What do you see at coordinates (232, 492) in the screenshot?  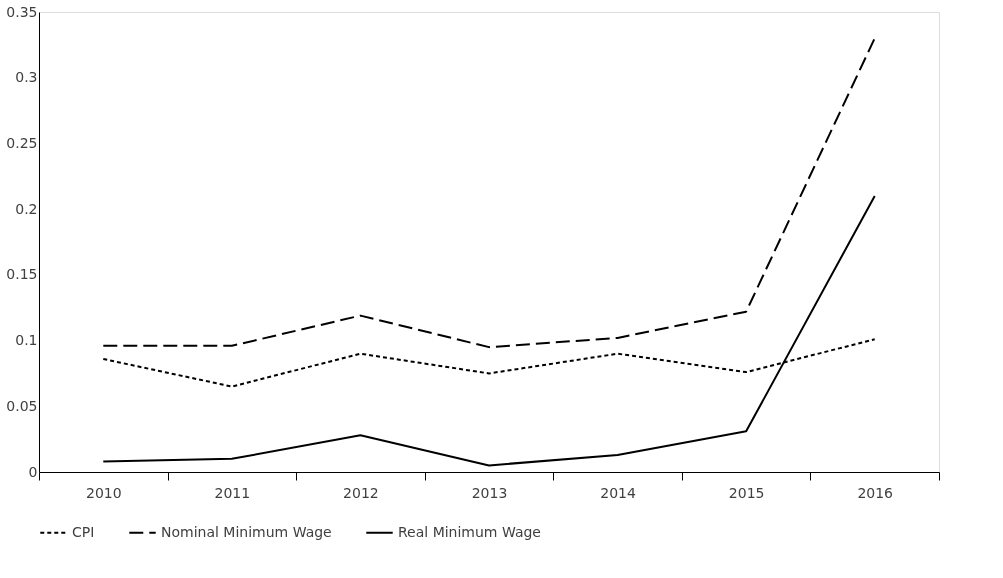 I see `x-tick-label: 2011` at bounding box center [232, 492].